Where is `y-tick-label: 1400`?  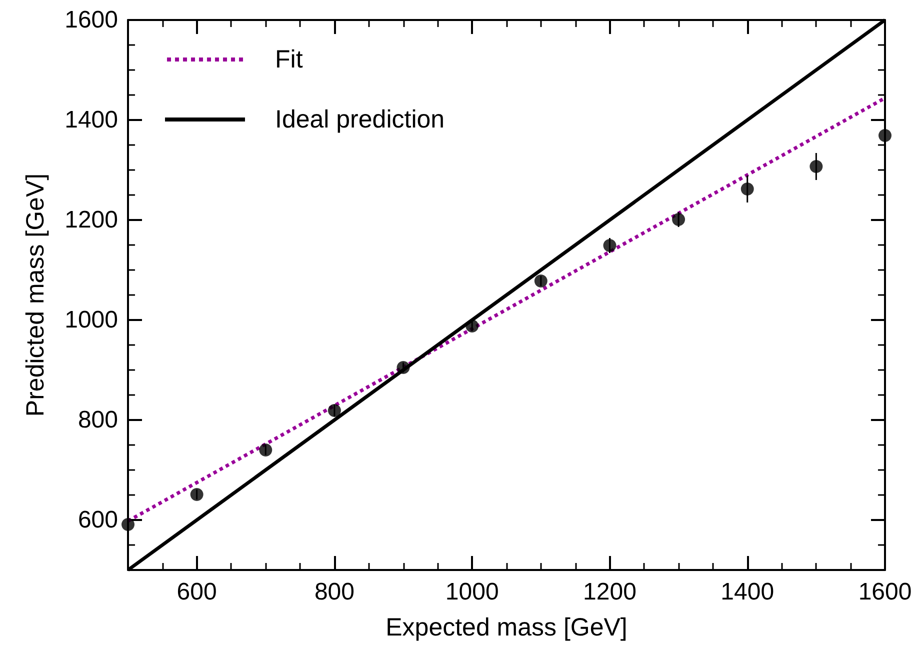 y-tick-label: 1400 is located at coordinates (91, 120).